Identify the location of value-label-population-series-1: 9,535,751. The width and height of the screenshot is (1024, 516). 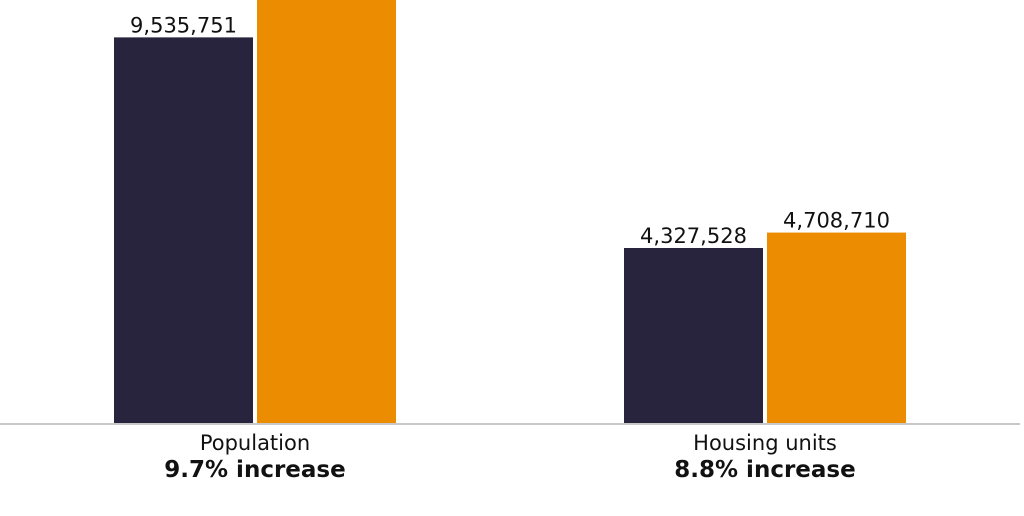
(183, 25).